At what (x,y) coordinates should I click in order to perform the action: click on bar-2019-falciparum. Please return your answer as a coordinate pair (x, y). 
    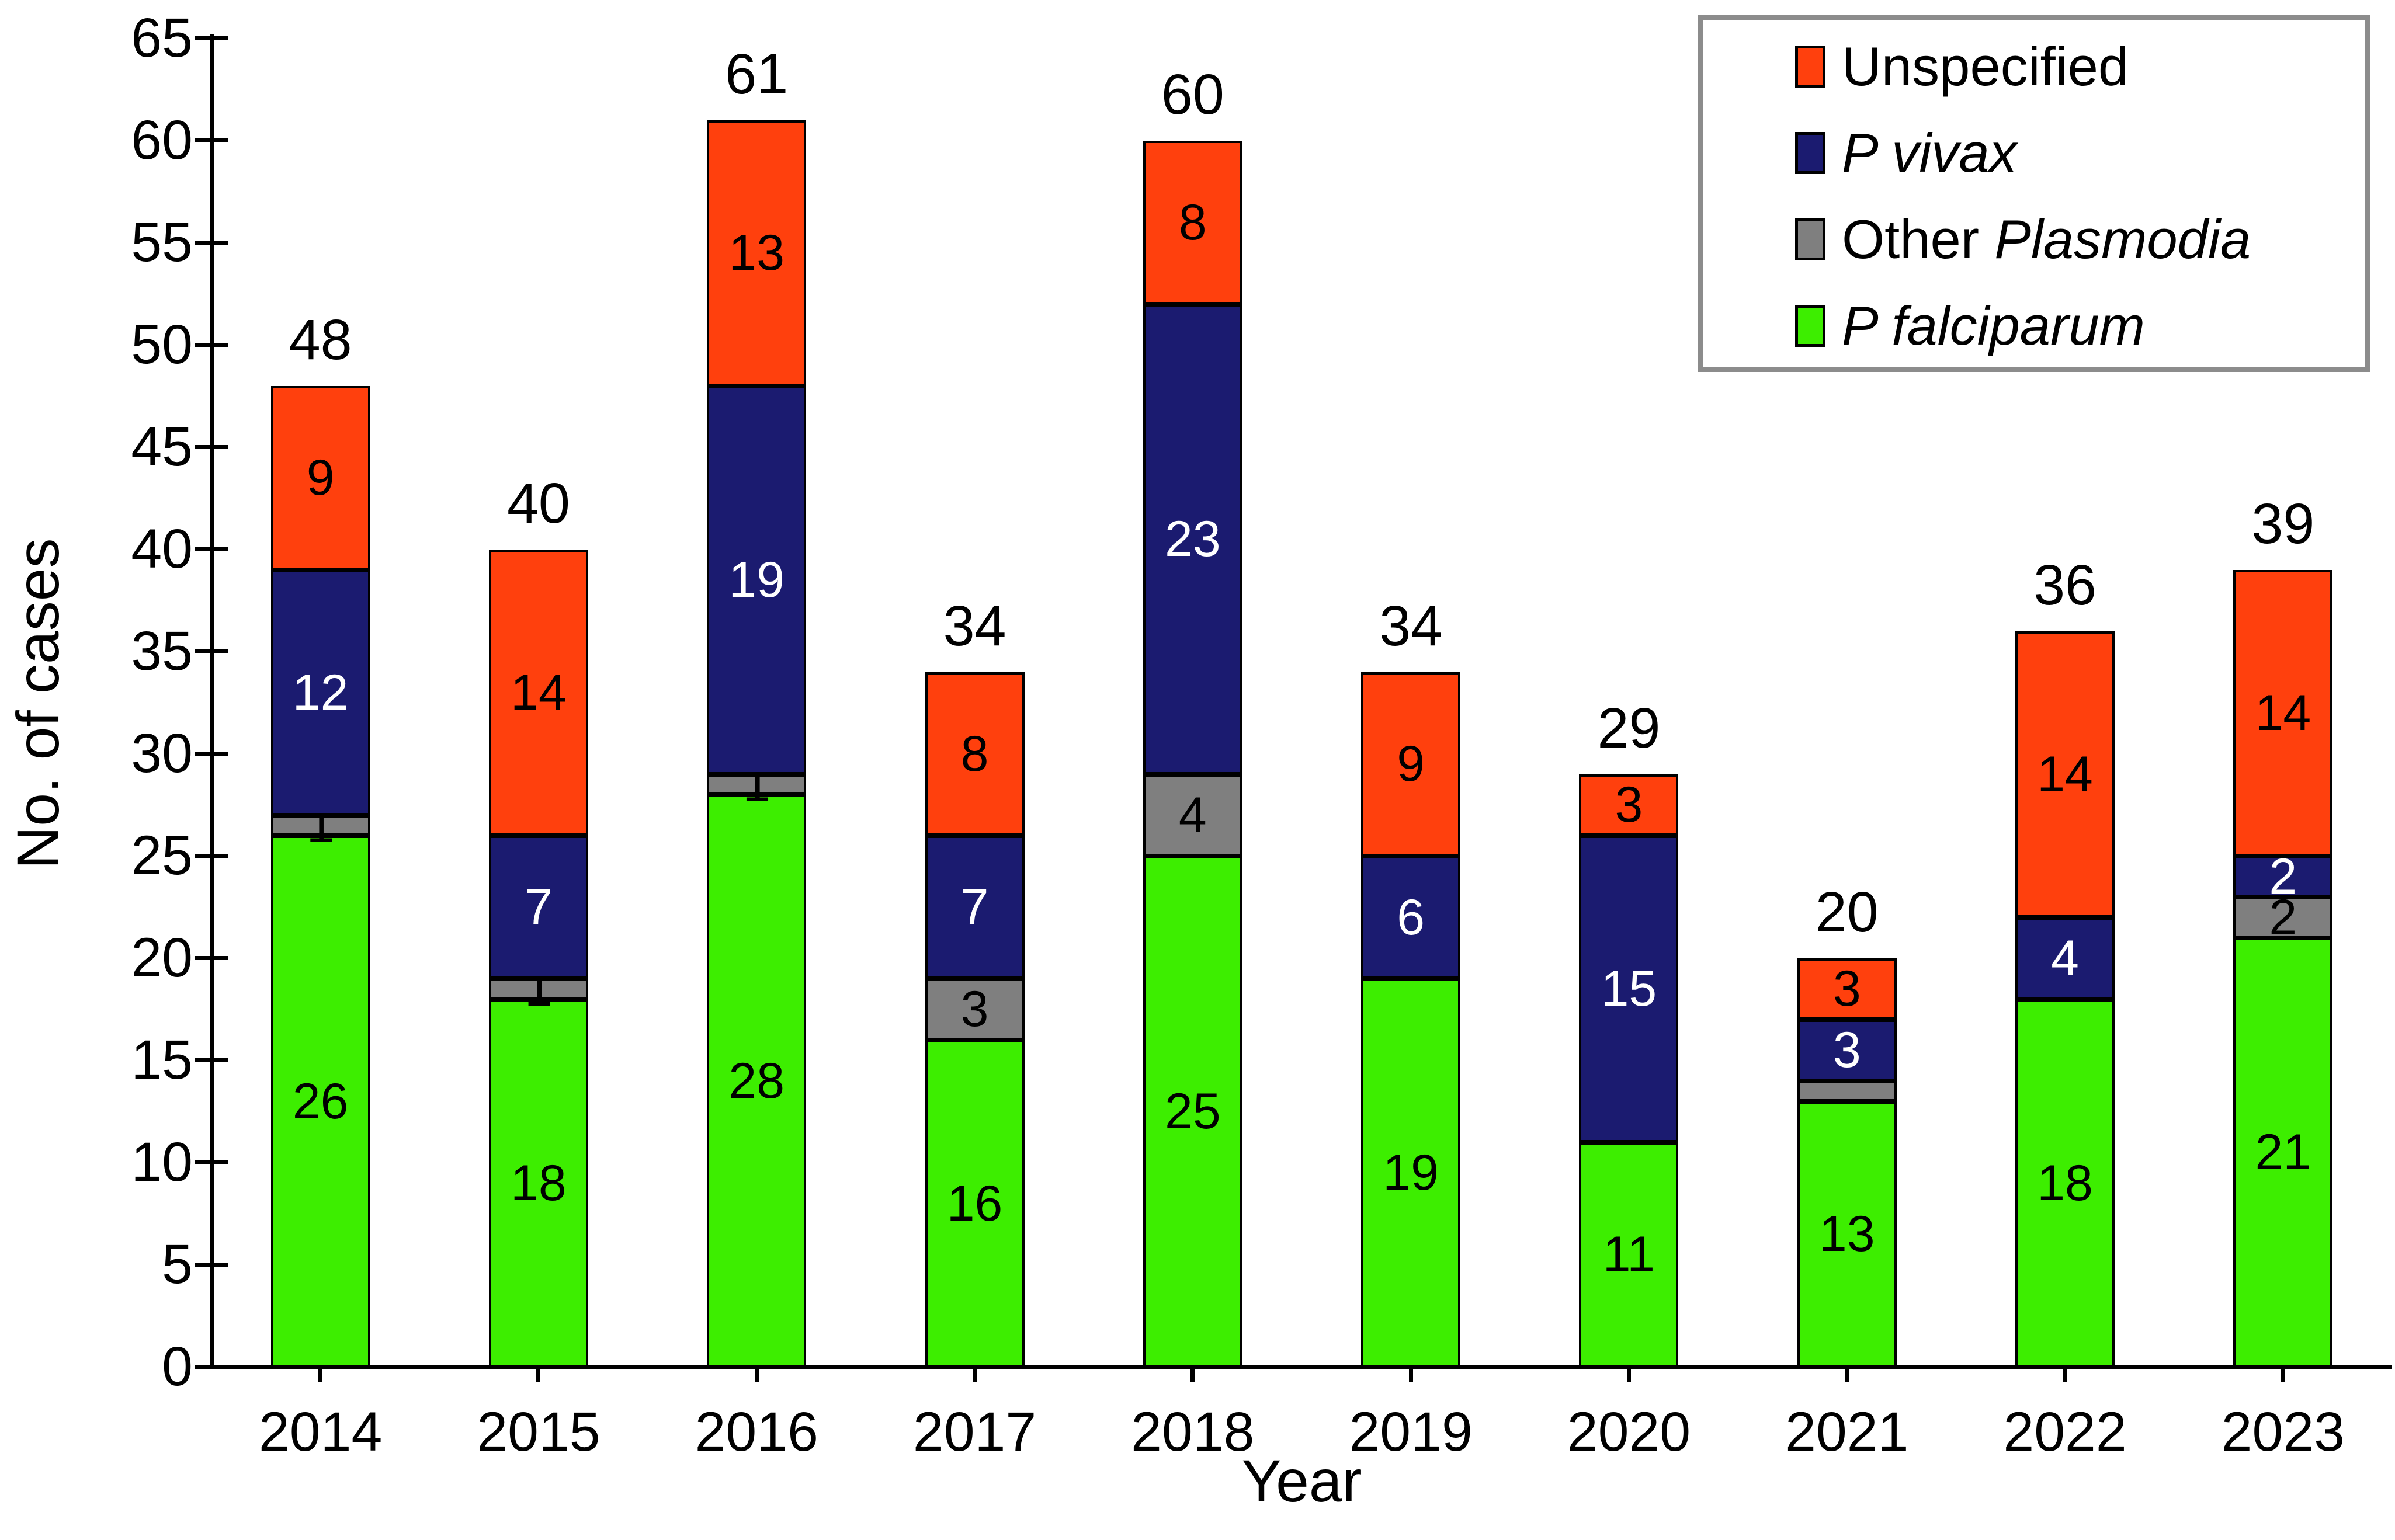
    Looking at the image, I should click on (1411, 1172).